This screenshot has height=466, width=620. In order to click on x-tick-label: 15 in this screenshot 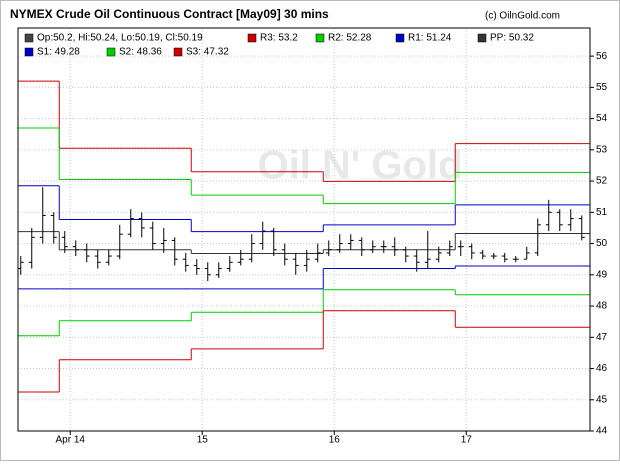, I will do `click(203, 440)`.